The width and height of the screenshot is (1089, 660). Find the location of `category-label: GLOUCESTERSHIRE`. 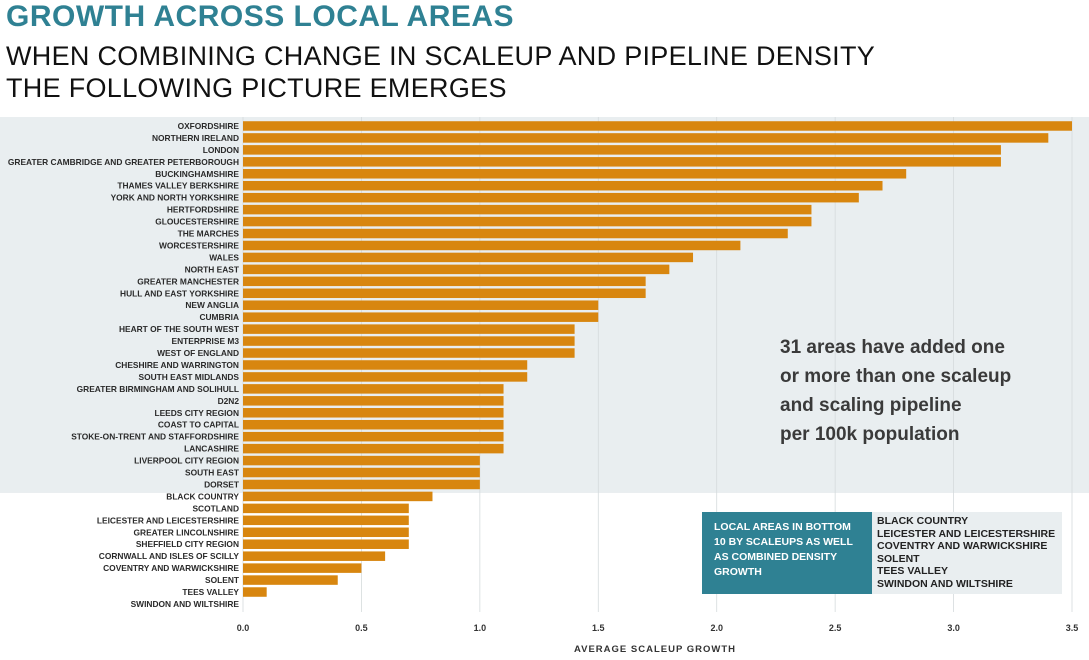

category-label: GLOUCESTERSHIRE is located at coordinates (197, 222).